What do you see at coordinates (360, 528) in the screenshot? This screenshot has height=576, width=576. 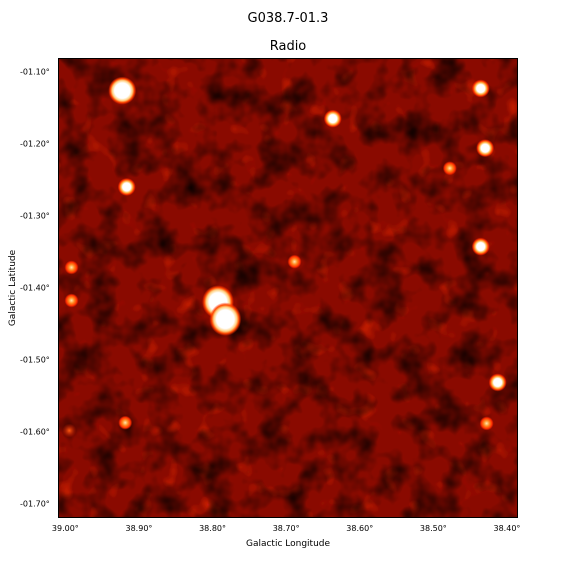 I see `x-tick-label: 38.60°` at bounding box center [360, 528].